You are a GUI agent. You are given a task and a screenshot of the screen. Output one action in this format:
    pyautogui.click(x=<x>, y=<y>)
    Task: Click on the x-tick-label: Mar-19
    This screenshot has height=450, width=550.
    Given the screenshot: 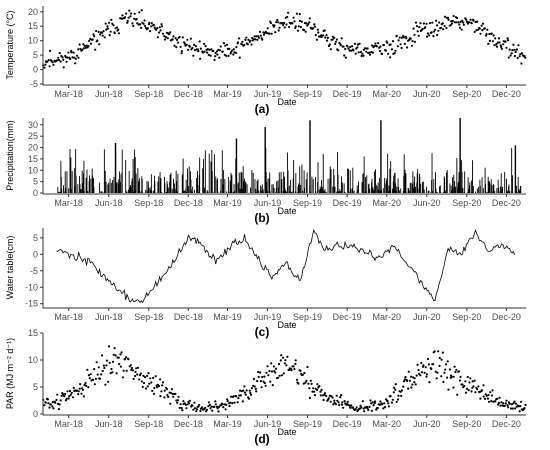 What is the action you would take?
    pyautogui.click(x=227, y=94)
    